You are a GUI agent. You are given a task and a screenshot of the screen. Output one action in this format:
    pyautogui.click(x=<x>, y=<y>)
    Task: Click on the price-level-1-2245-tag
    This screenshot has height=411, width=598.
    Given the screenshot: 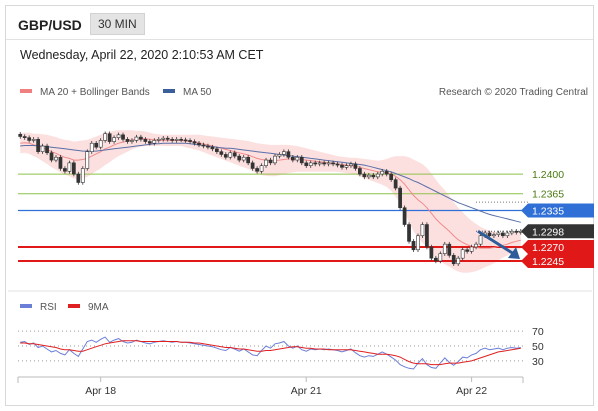 What is the action you would take?
    pyautogui.click(x=557, y=260)
    